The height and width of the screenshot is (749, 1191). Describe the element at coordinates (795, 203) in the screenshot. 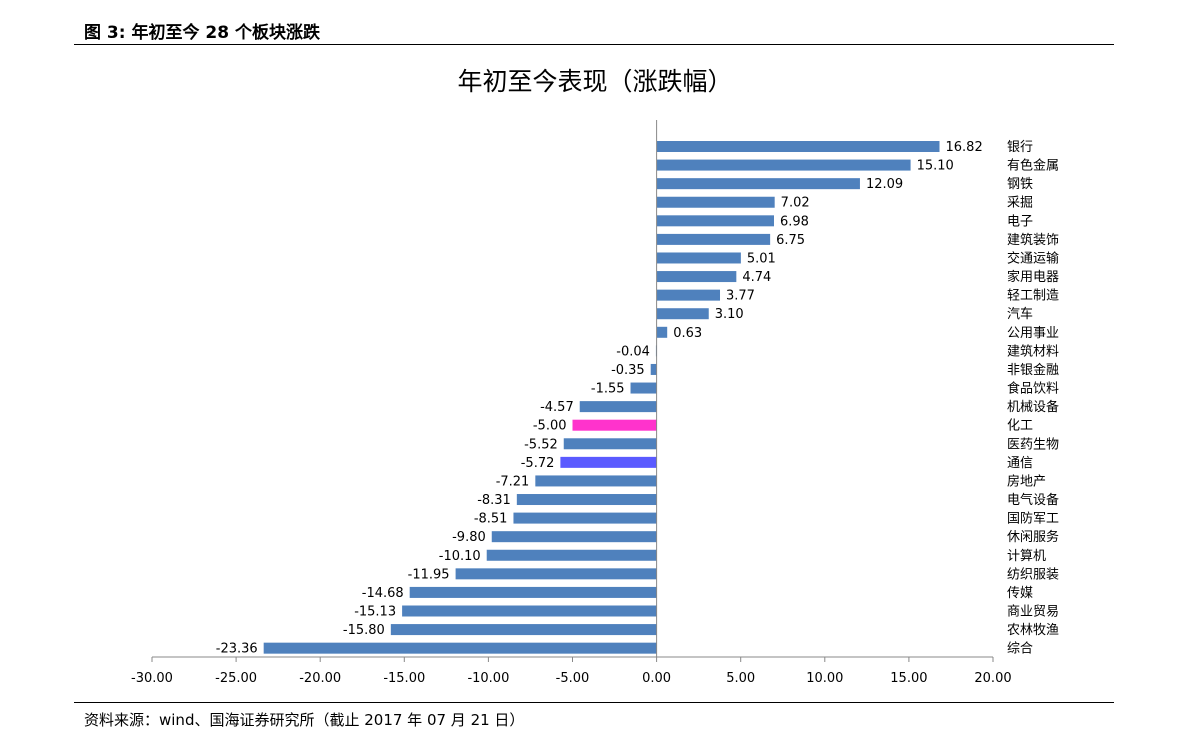

I see `value-label: 7.02` at that location.